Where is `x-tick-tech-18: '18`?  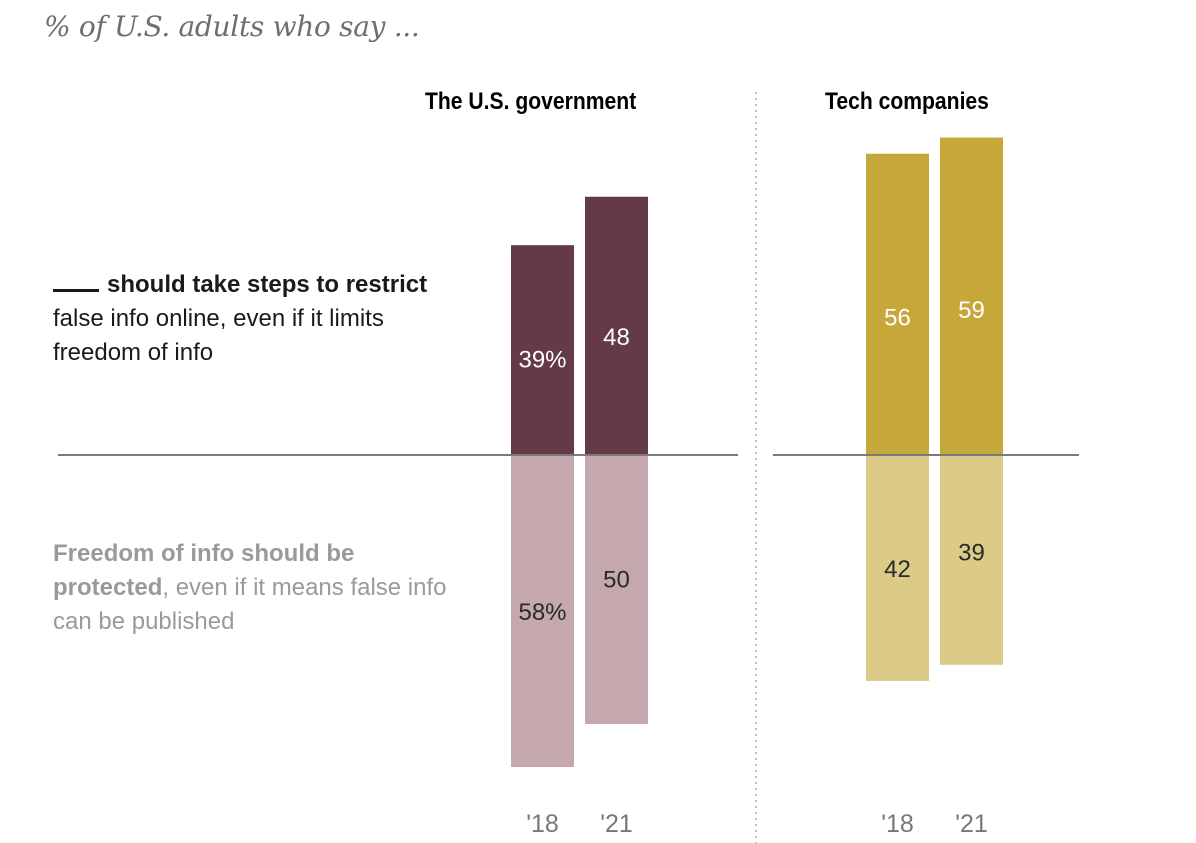
x-tick-tech-18: '18 is located at coordinates (897, 824).